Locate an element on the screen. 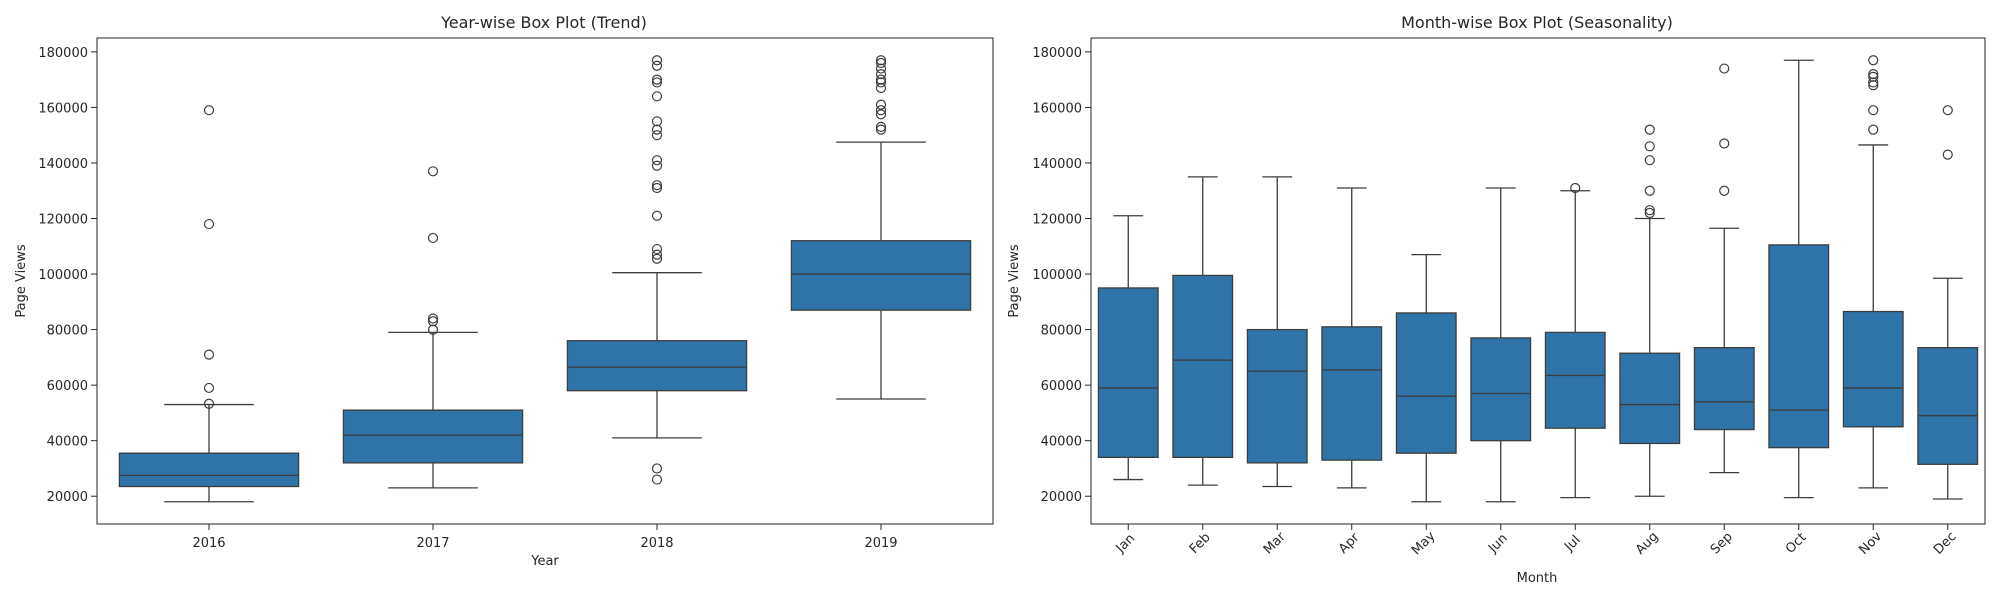 This screenshot has width=2000, height=604. box-Jul is located at coordinates (1575, 340).